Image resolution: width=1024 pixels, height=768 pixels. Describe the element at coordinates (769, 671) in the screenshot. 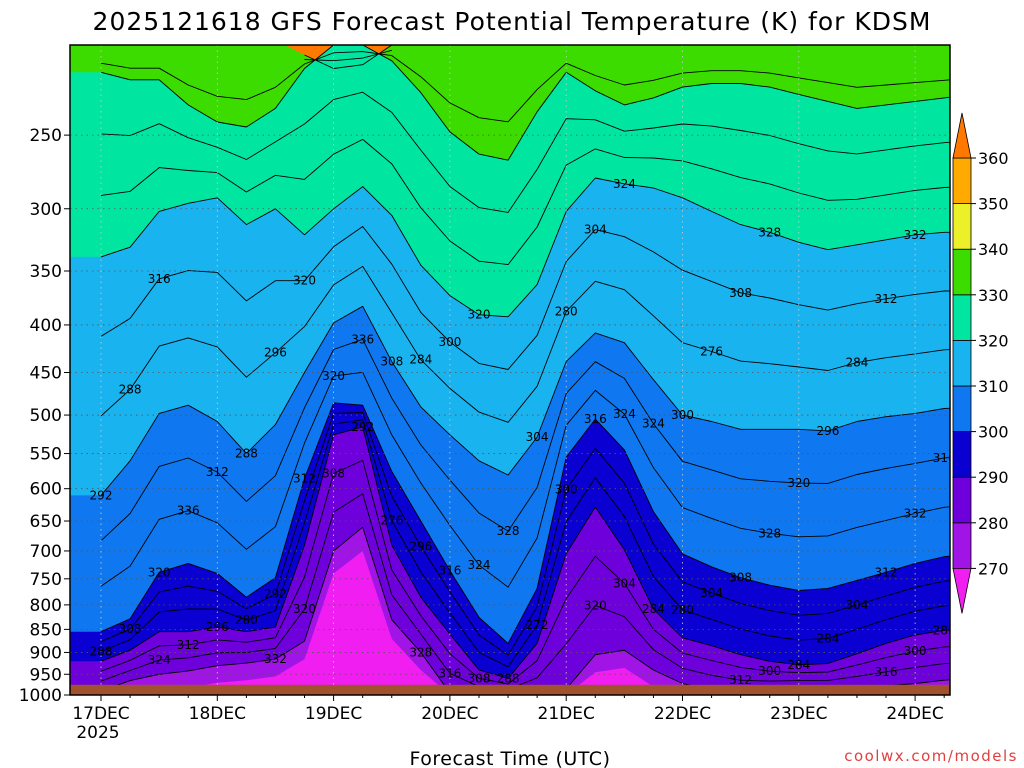

I see `contour-label: 300` at that location.